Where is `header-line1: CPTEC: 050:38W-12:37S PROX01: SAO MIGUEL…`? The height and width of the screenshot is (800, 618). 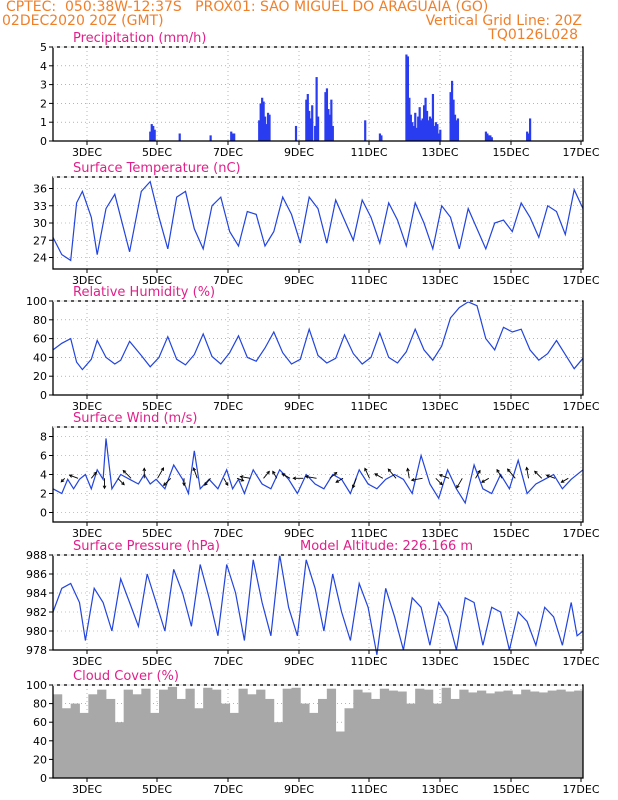
header-line1: CPTEC: 050:38W-12:37S PROX01: SAO MIGUEL… is located at coordinates (247, 7).